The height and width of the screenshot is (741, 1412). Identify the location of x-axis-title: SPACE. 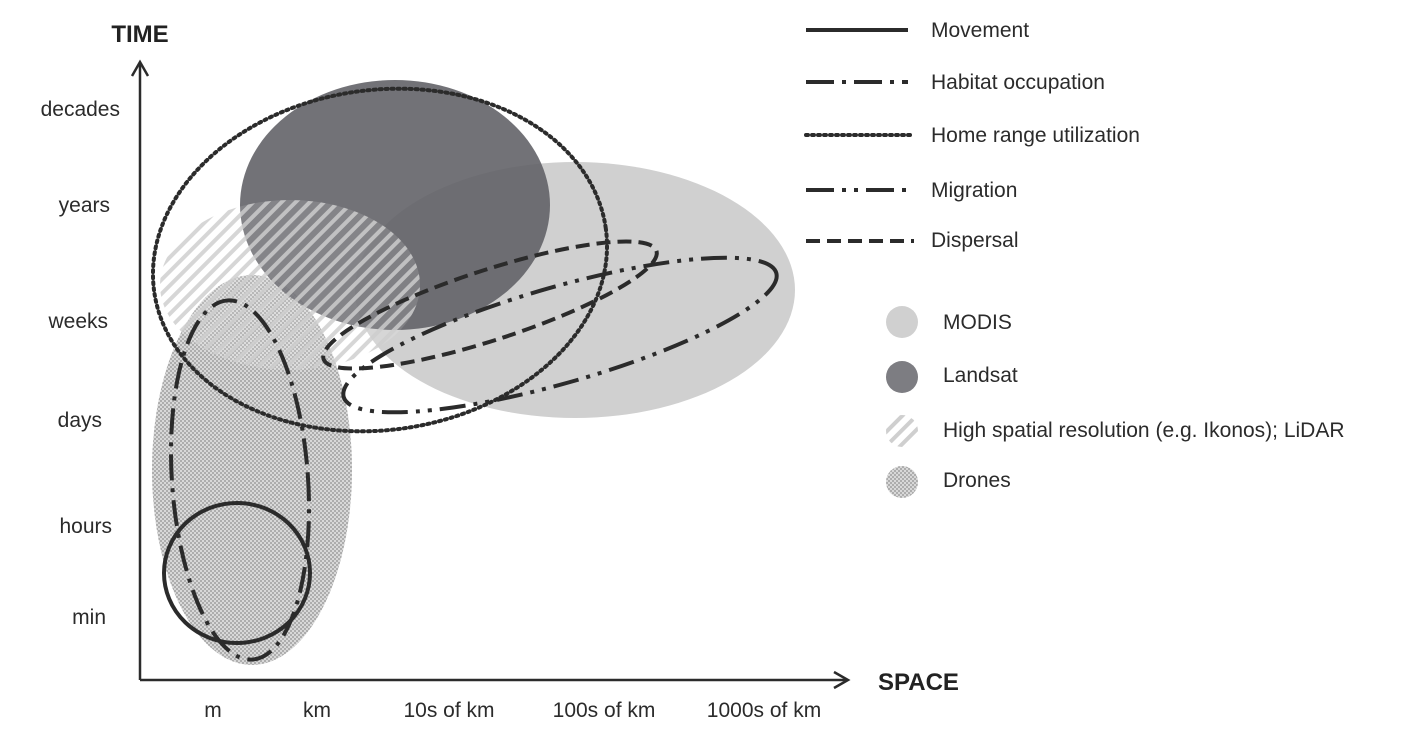
(918, 682).